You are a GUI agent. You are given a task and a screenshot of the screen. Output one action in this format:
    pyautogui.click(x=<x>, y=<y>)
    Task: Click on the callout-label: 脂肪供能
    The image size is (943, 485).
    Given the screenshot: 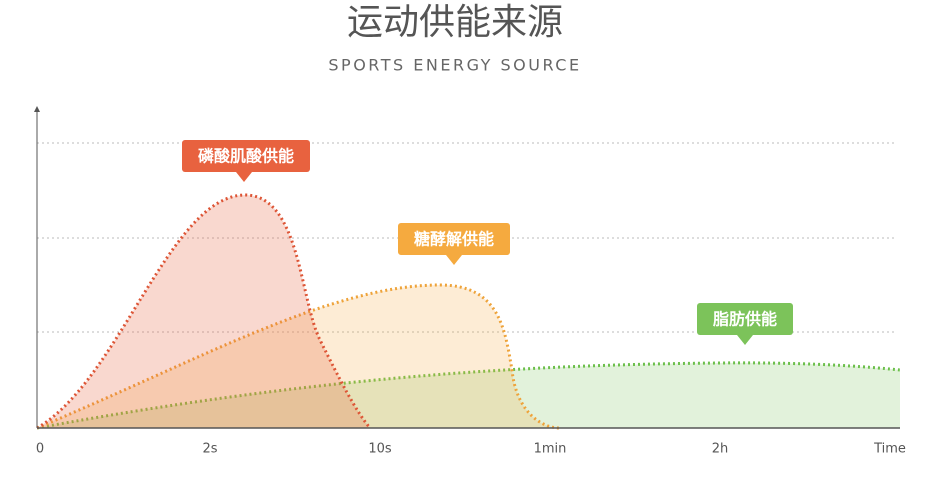 What is the action you would take?
    pyautogui.click(x=745, y=319)
    